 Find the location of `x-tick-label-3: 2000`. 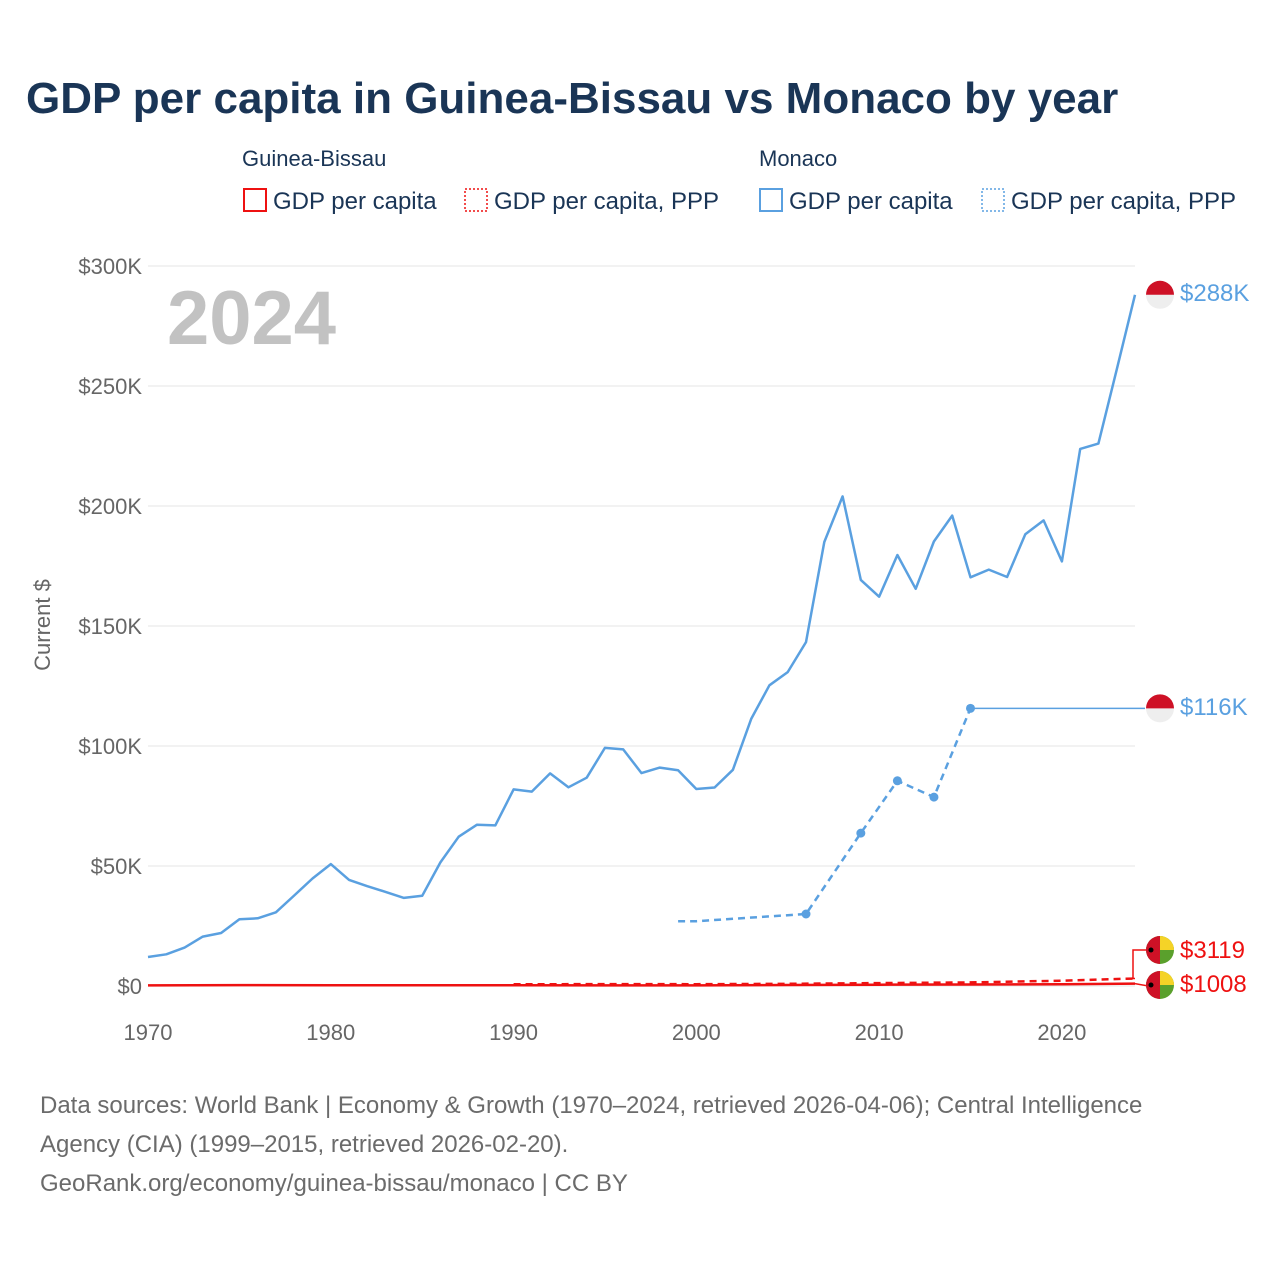

x-tick-label-3: 2000 is located at coordinates (696, 1032).